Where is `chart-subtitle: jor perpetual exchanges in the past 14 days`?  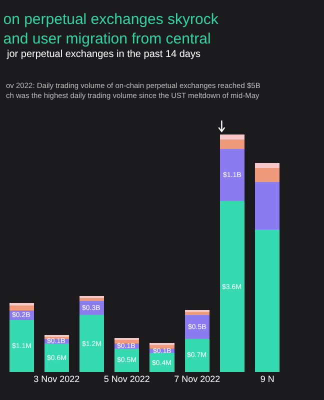 chart-subtitle: jor perpetual exchanges in the past 14 days is located at coordinates (103, 54).